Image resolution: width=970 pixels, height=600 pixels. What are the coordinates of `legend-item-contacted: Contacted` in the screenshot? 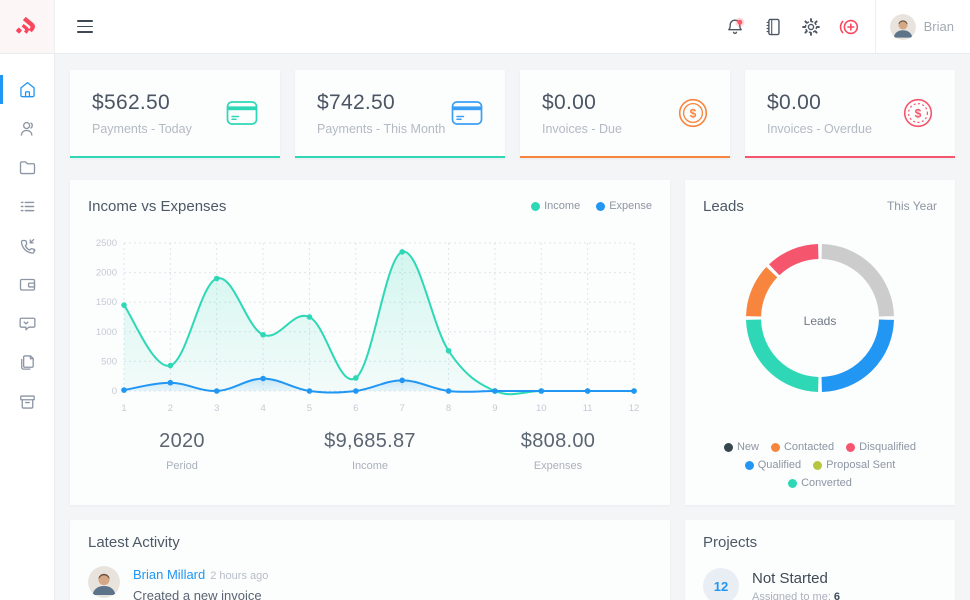 It's located at (802, 447).